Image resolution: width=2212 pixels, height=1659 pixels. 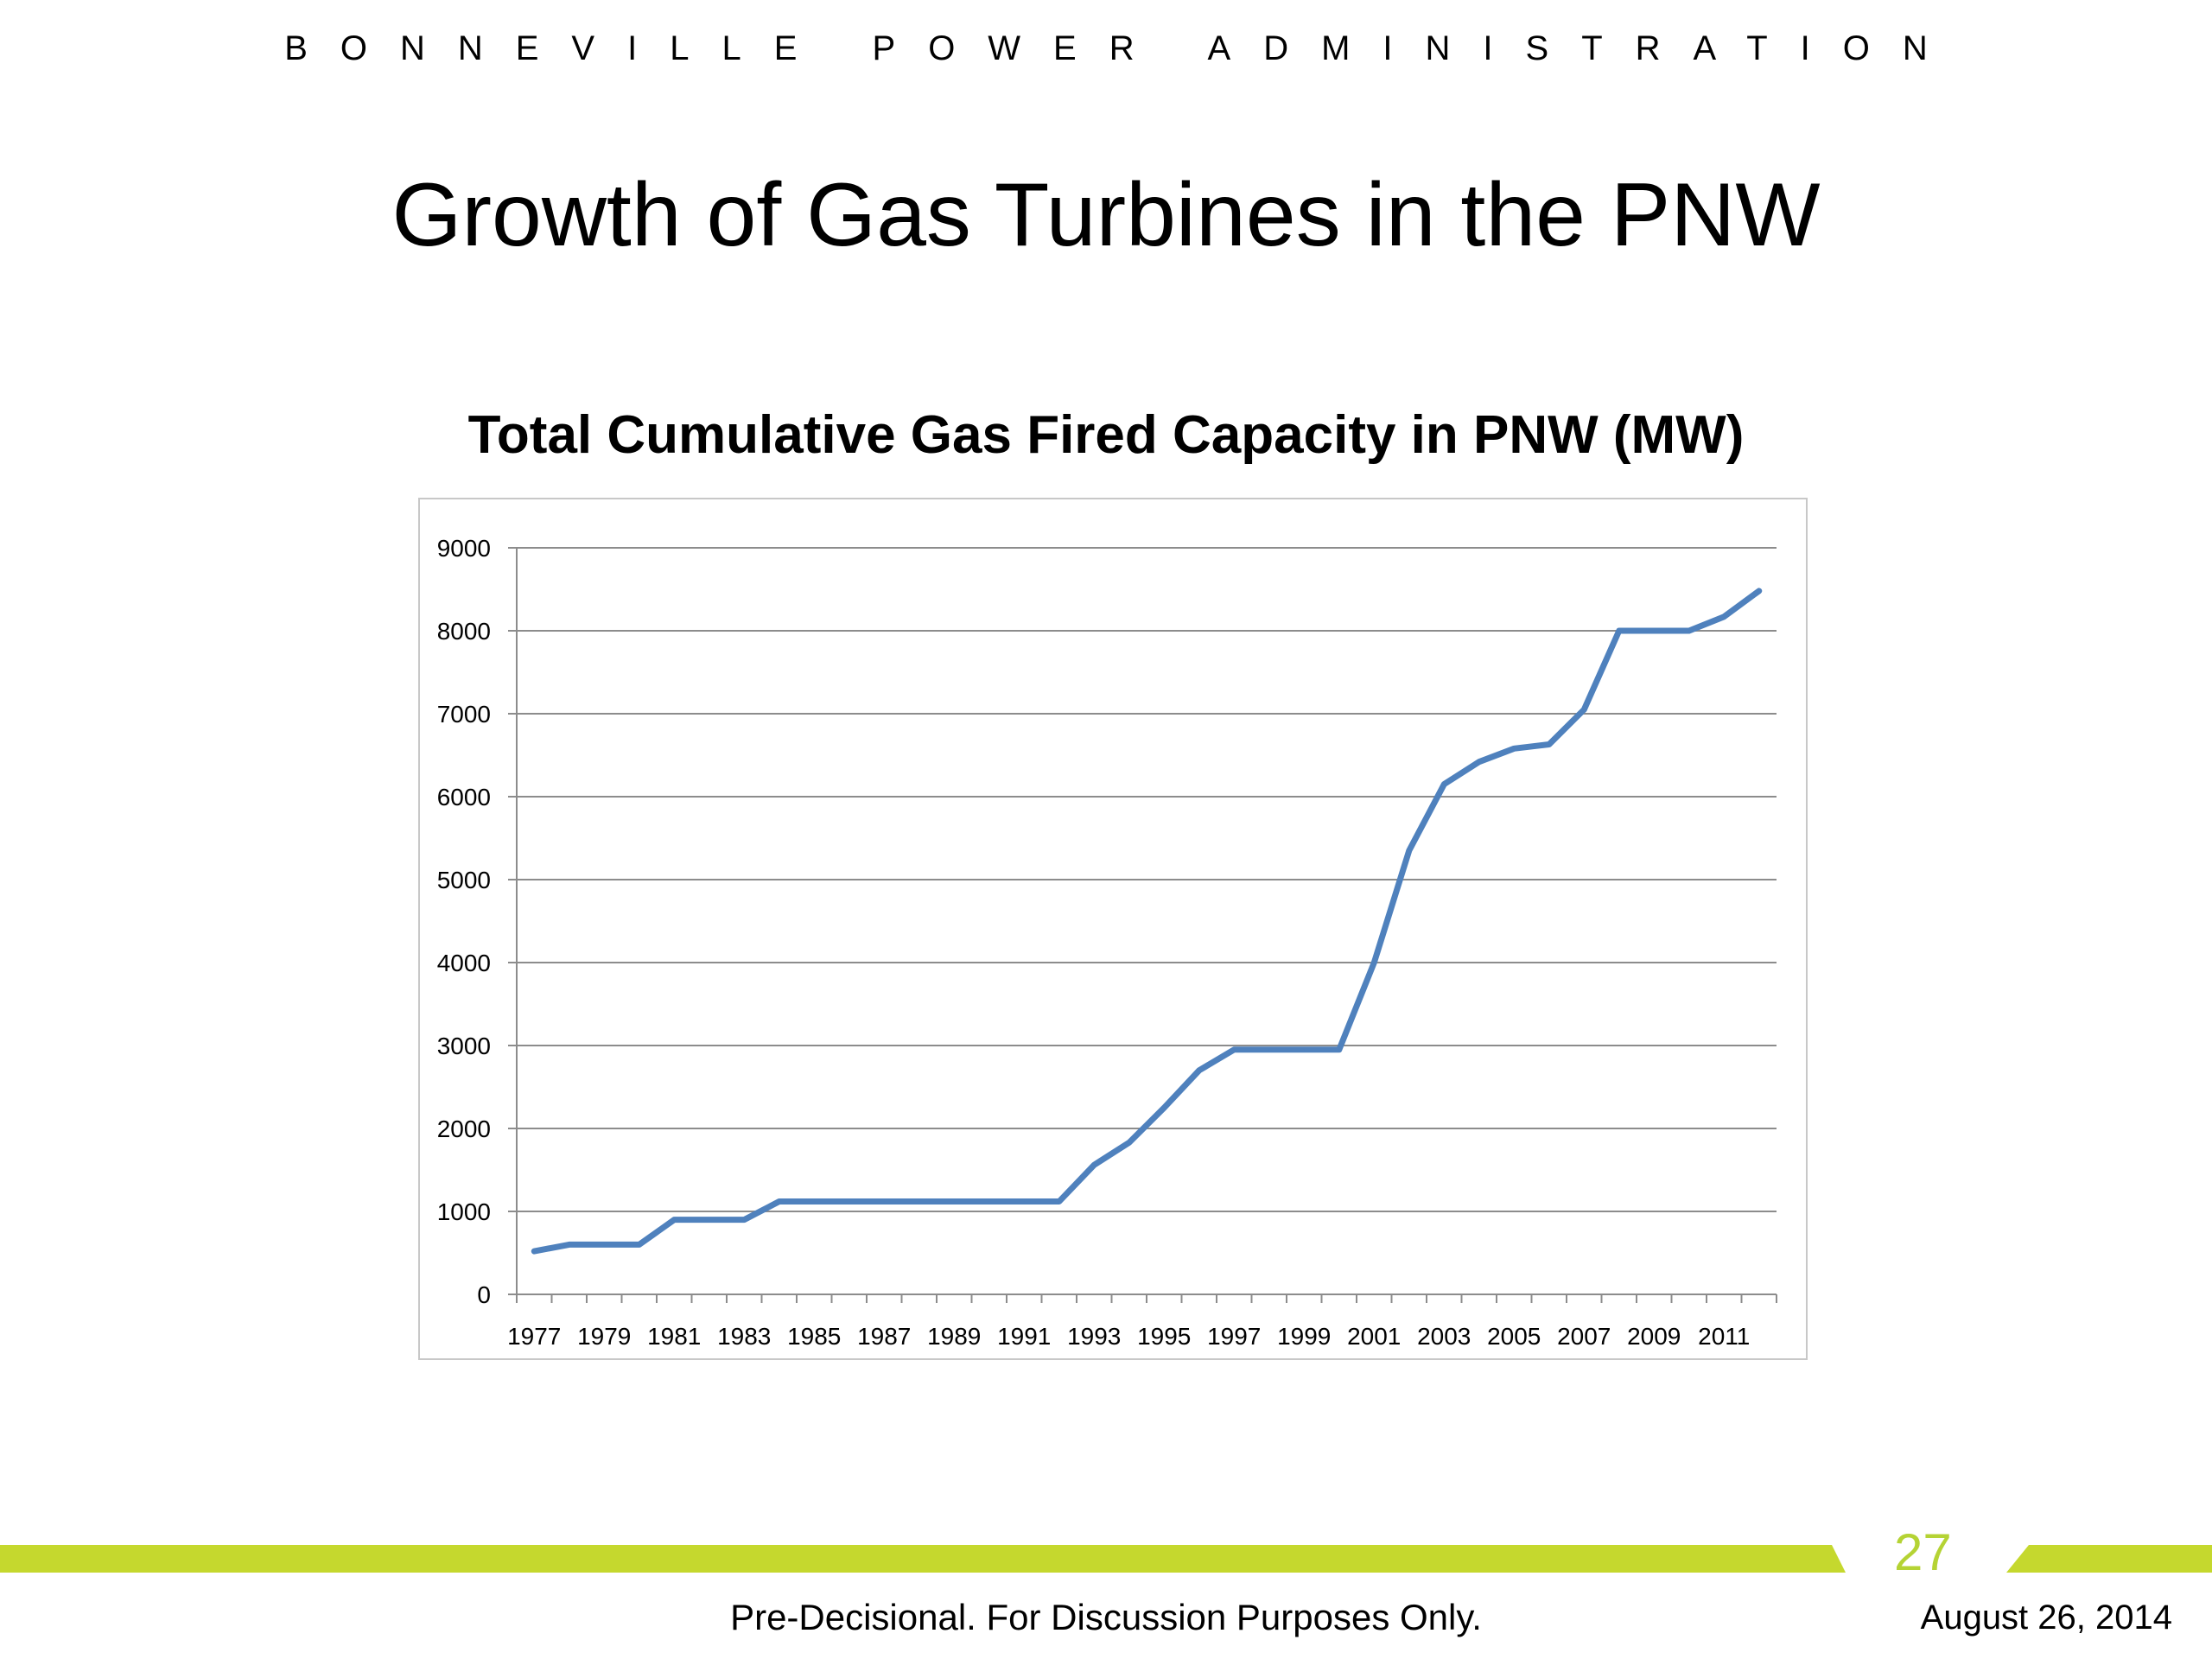 I want to click on y-tick-label: 9000, so click(x=464, y=548).